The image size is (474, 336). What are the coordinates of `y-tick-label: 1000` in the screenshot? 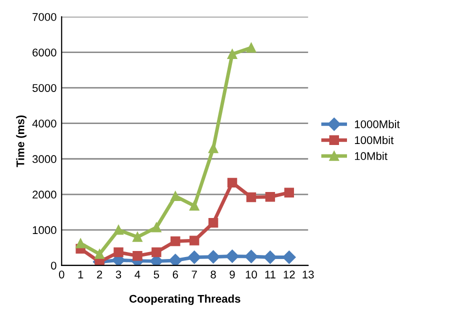 It's located at (44, 230).